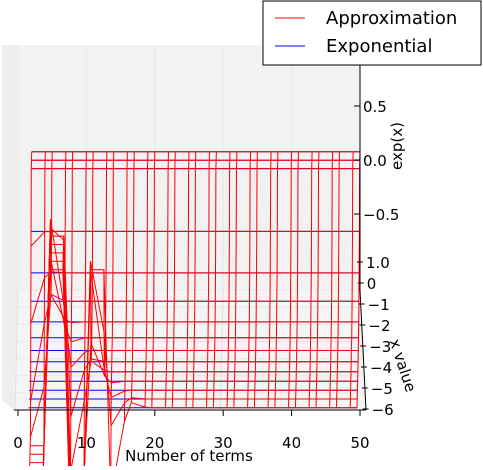  Describe the element at coordinates (86, 443) in the screenshot. I see `x-tick-label: 10` at that location.